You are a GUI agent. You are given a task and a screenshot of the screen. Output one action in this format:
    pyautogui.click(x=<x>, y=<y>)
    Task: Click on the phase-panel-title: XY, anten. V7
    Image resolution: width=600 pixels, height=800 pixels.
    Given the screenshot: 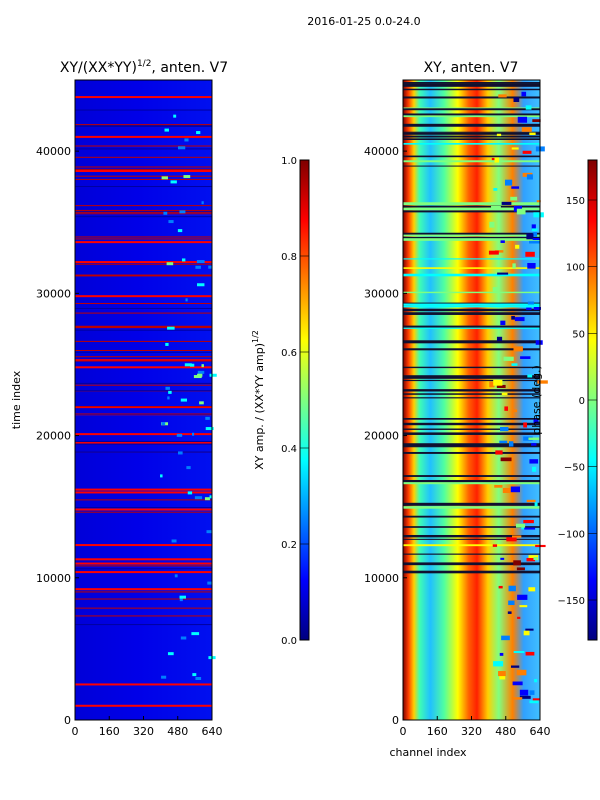 What is the action you would take?
    pyautogui.click(x=471, y=68)
    